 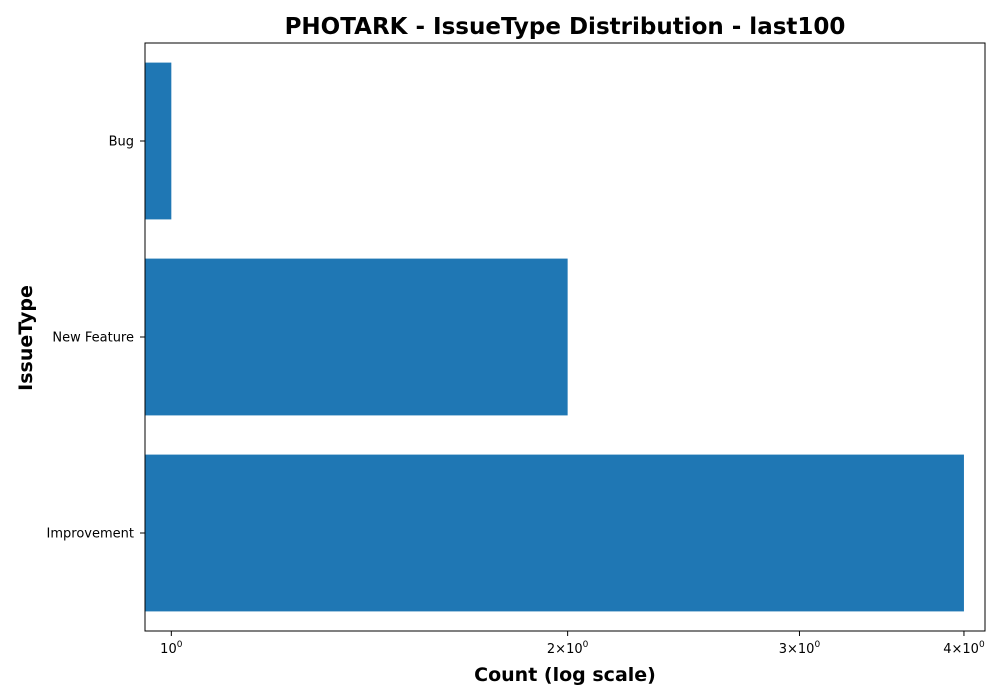 What do you see at coordinates (964, 648) in the screenshot?
I see `x-tick-label: 4×100` at bounding box center [964, 648].